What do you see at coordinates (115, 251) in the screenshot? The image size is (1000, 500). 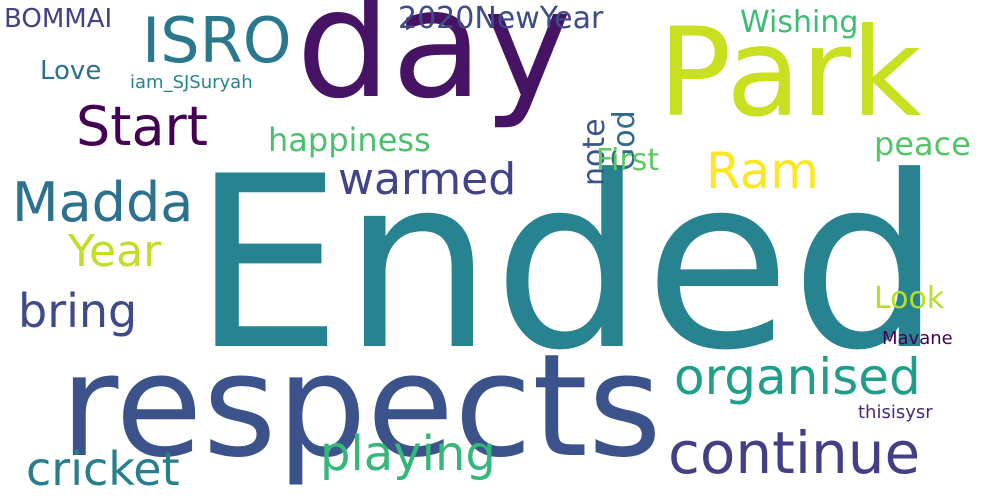 I see `word-year: Year` at bounding box center [115, 251].